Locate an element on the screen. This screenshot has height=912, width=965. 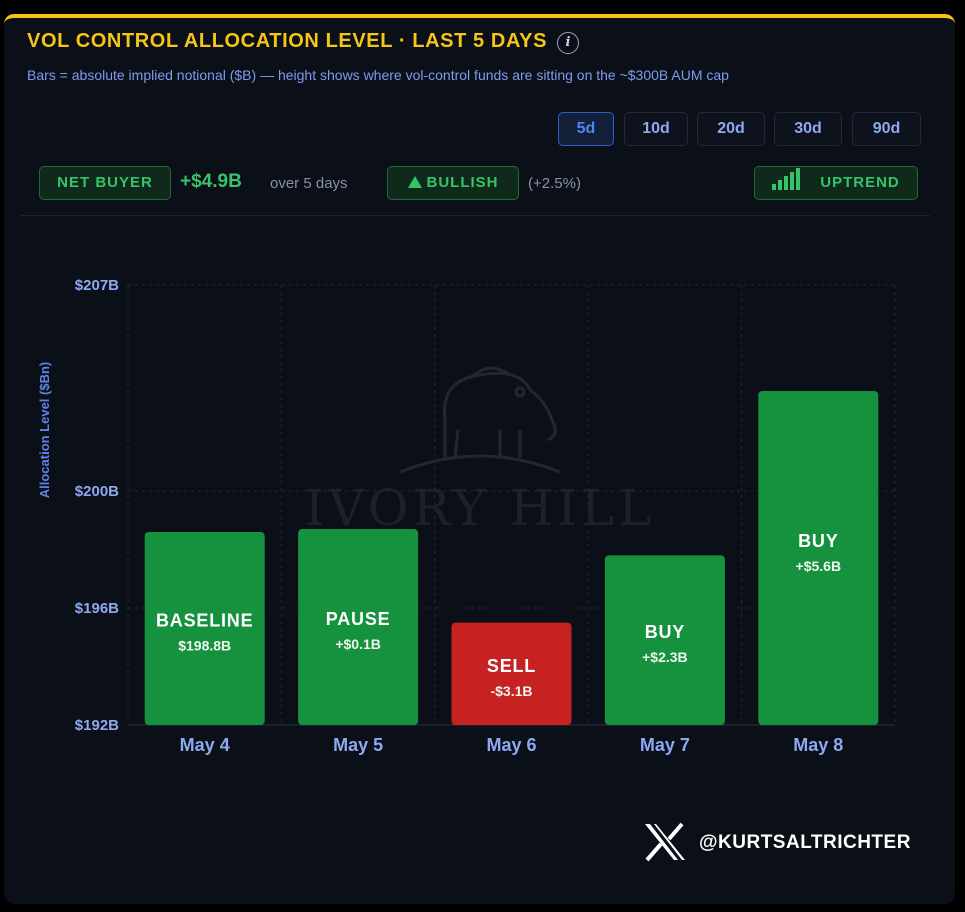
bullish-badge: BULLISH is located at coordinates (453, 183).